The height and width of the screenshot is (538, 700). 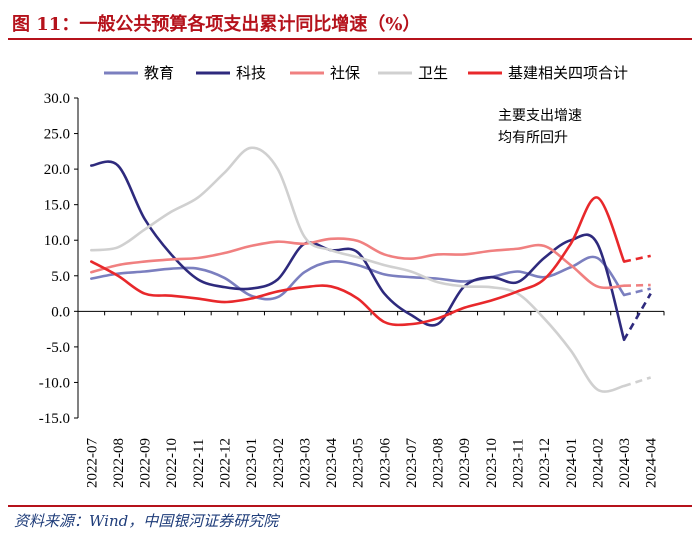 I want to click on x-tick-label: 2023-08, so click(x=439, y=463).